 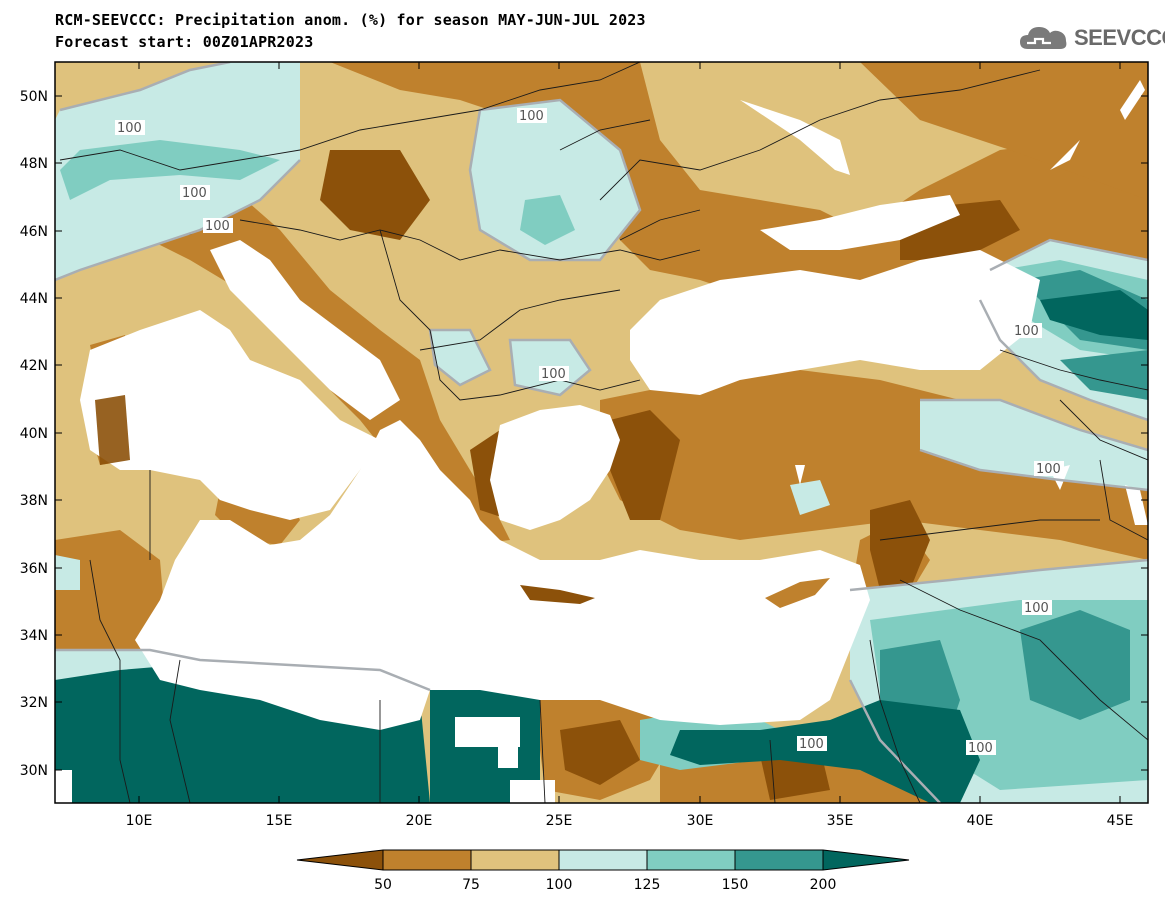 What do you see at coordinates (735, 885) in the screenshot?
I see `colorbar-label: 150` at bounding box center [735, 885].